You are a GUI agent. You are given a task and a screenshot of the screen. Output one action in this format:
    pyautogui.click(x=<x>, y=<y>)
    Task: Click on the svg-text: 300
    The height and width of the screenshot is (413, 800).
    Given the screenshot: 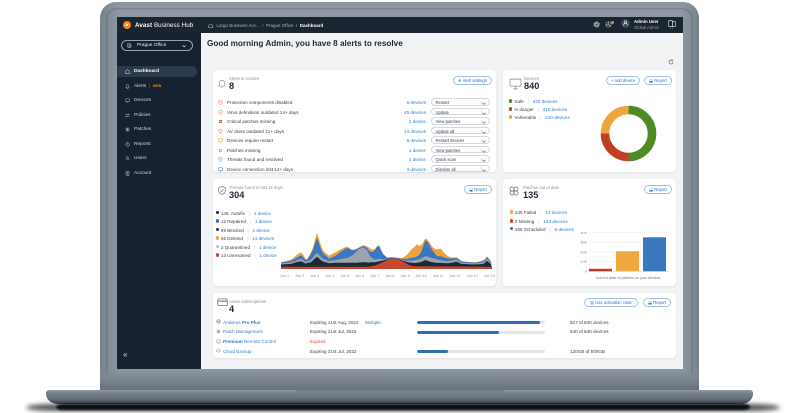 What is the action you would take?
    pyautogui.click(x=583, y=242)
    